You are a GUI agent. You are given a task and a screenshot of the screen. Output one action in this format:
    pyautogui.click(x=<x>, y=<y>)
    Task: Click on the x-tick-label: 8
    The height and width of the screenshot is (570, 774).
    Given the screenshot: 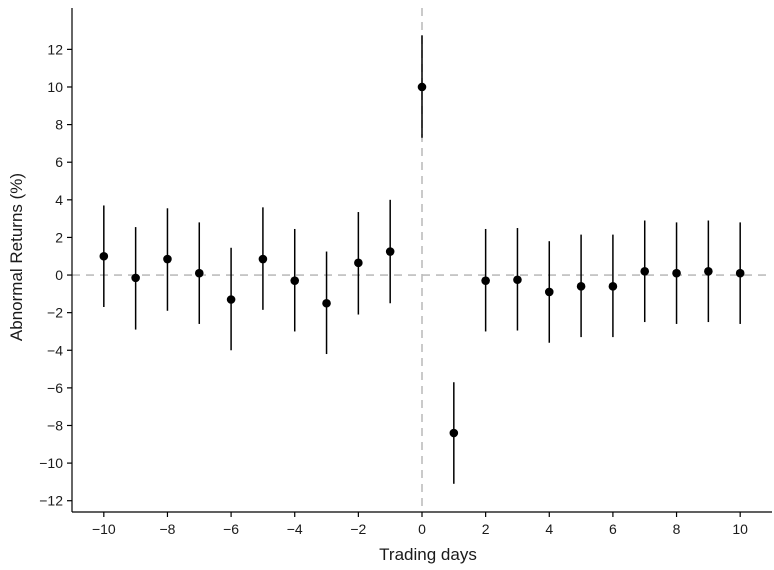 What is the action you would take?
    pyautogui.click(x=677, y=529)
    